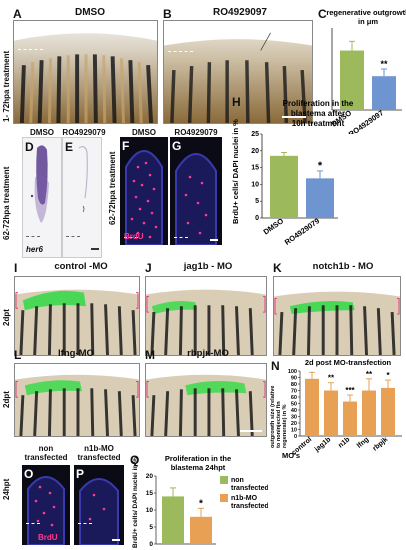  I want to click on chart-h-ylabel: BrdU+ cells/ DAPI nuclei in %, so click(235, 171).